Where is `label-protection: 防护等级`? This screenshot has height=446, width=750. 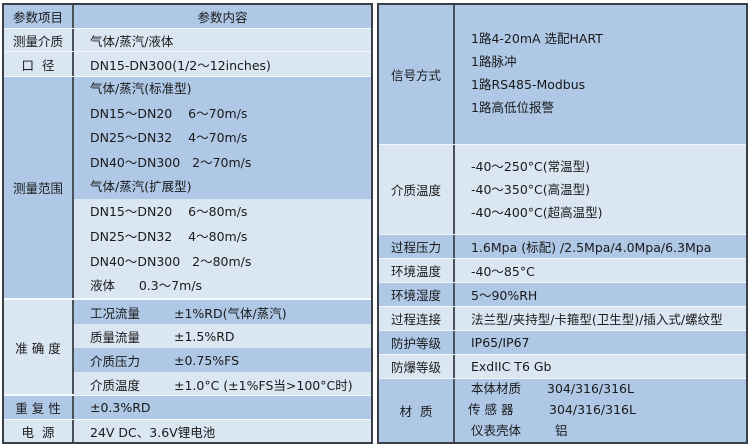
label-protection: 防护等级 is located at coordinates (417, 342).